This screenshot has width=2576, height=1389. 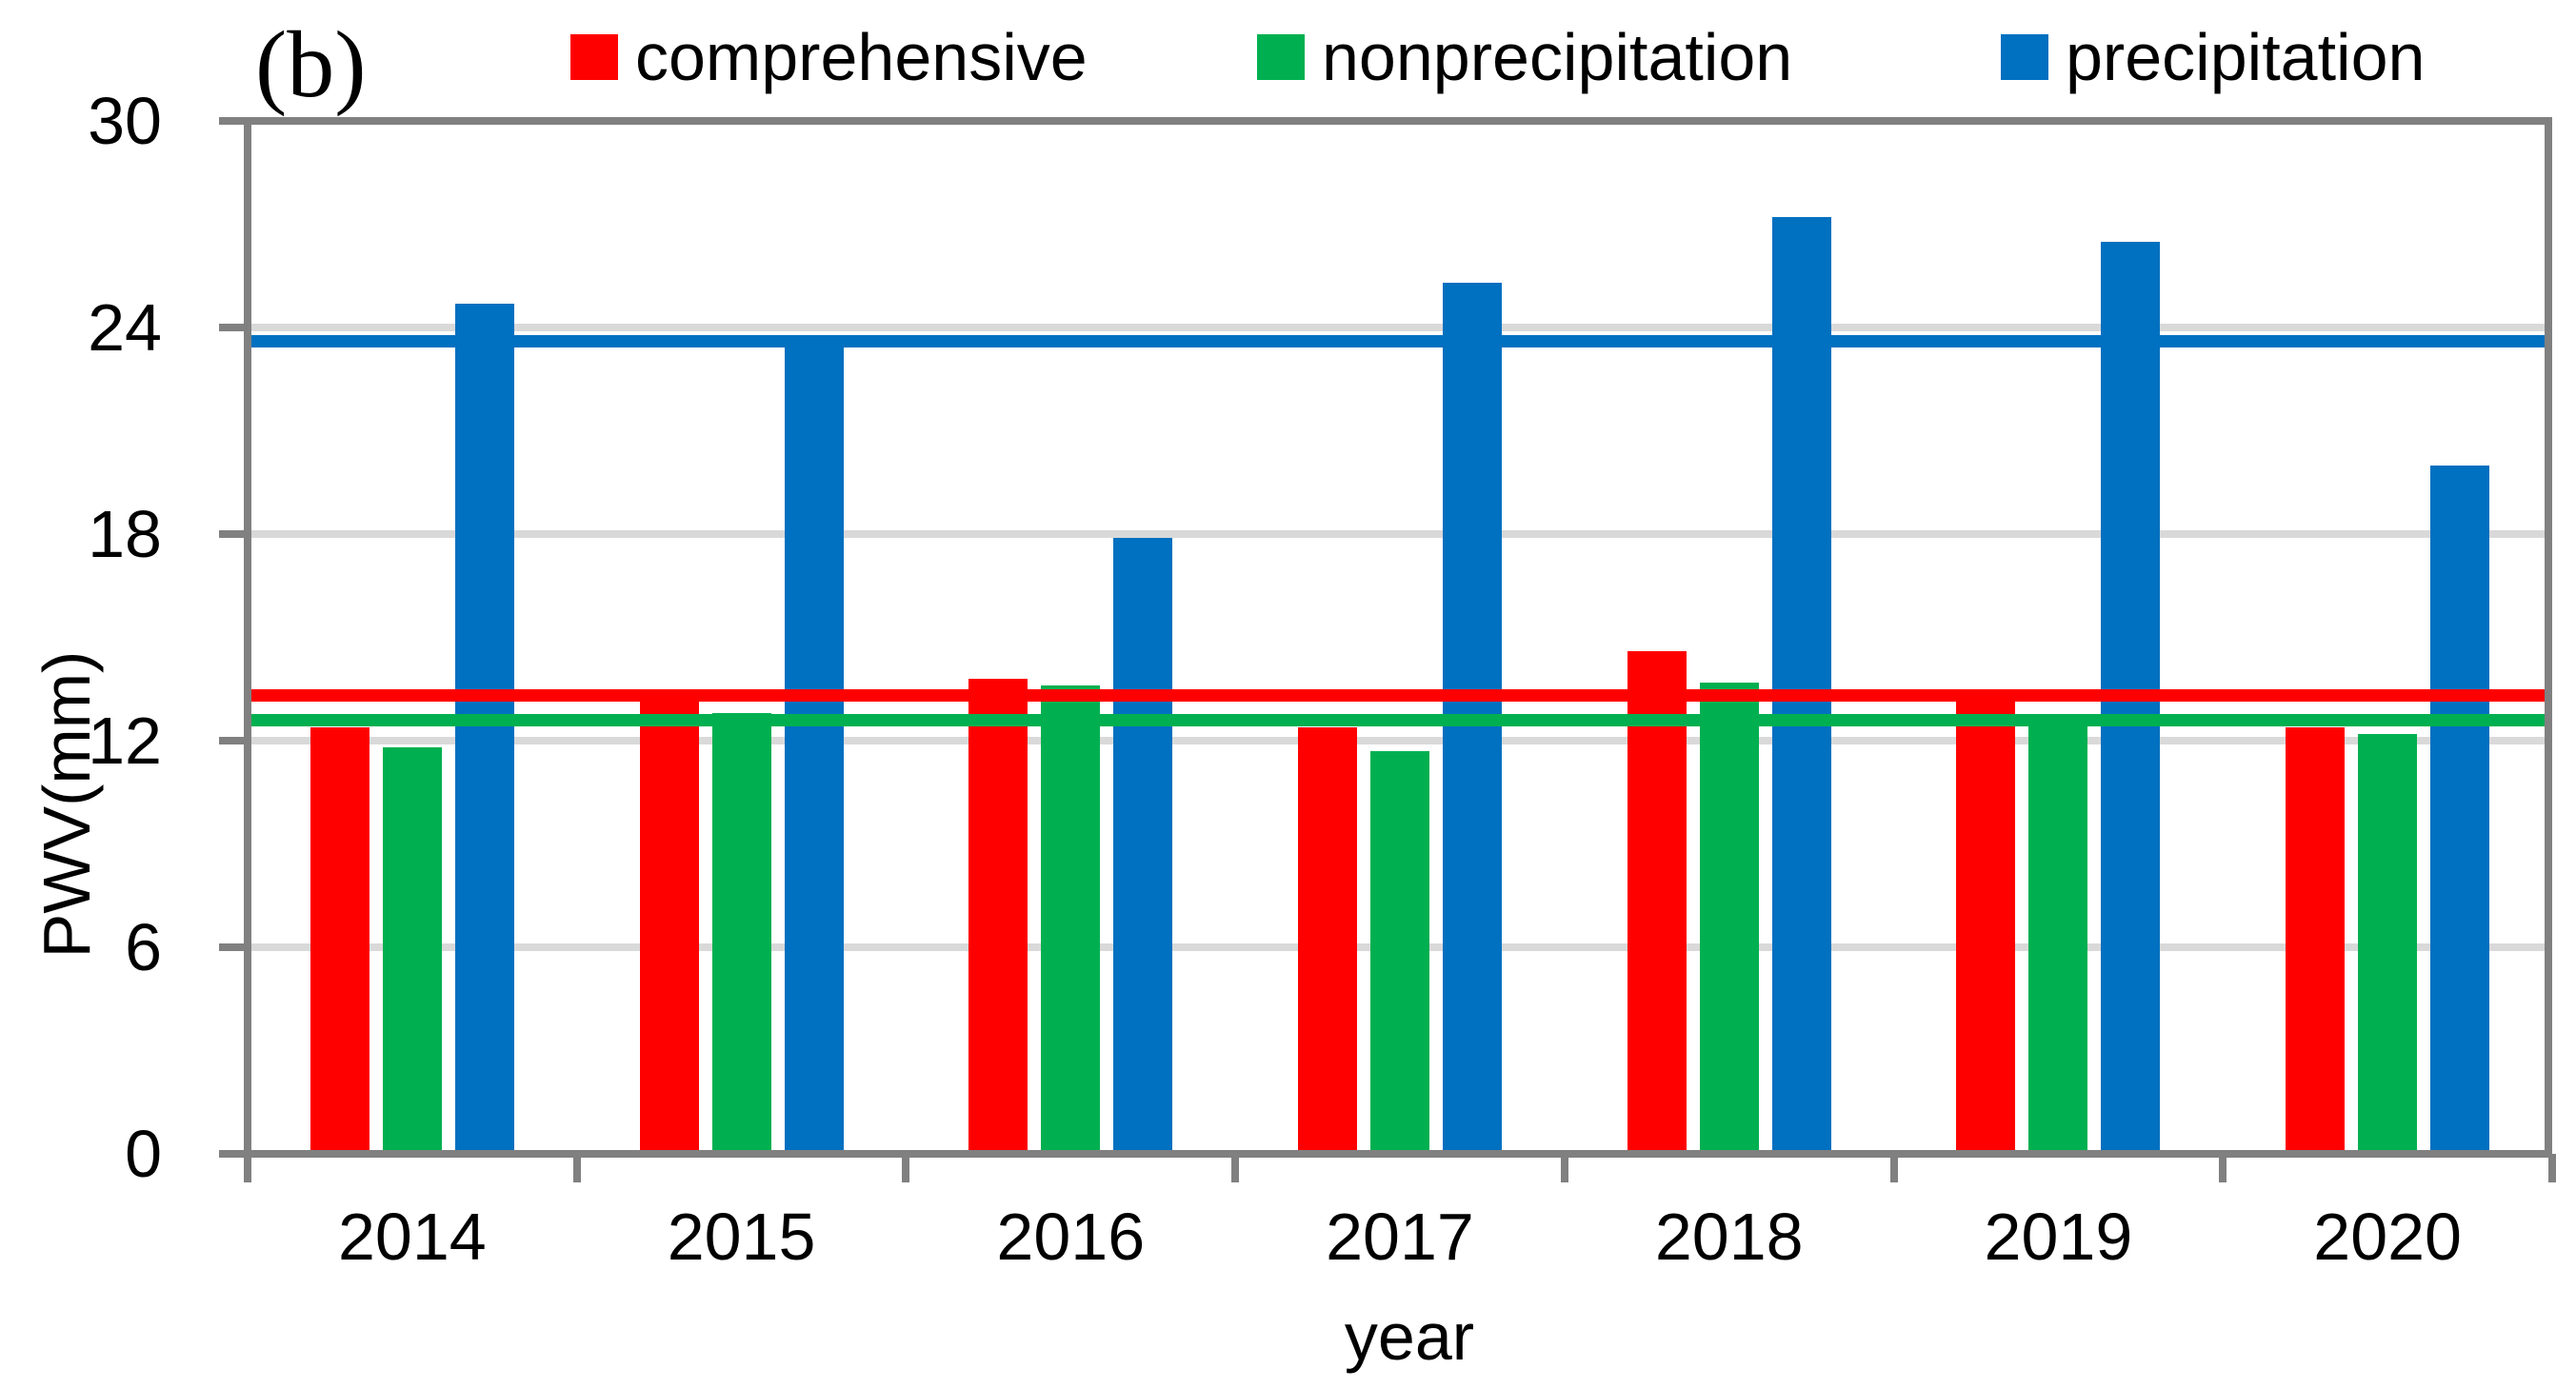 I want to click on bar-nonprecipitation-2020, so click(x=2388, y=943).